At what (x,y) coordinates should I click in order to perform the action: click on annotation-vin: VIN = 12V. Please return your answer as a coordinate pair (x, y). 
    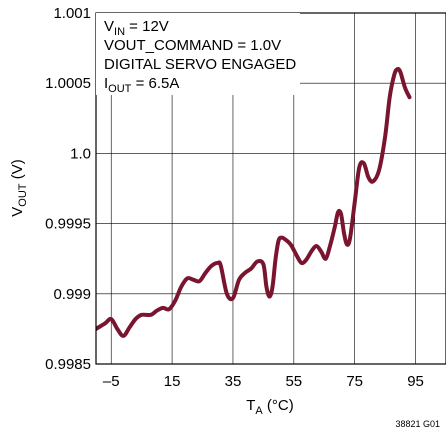
    Looking at the image, I should click on (136, 28).